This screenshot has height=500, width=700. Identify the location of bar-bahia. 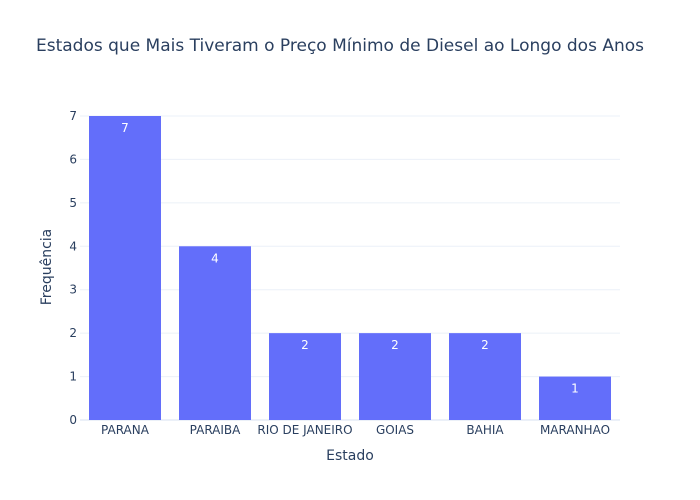
(485, 376).